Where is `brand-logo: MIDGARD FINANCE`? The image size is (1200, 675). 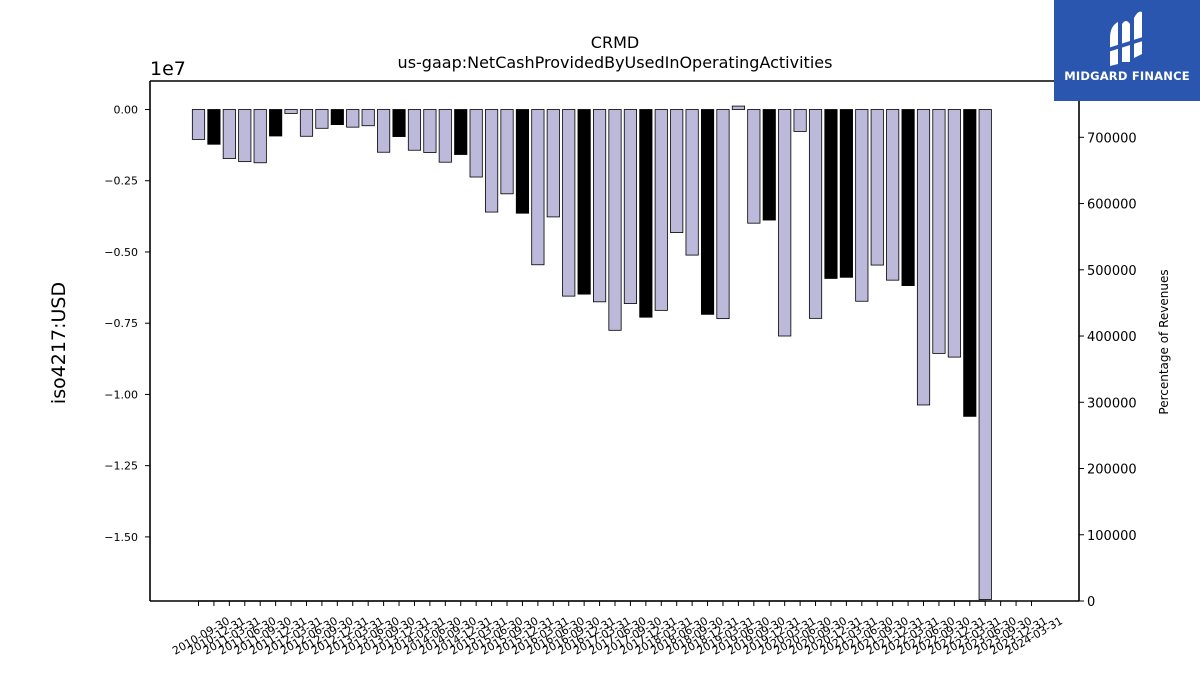
brand-logo: MIDGARD FINANCE is located at coordinates (1127, 50).